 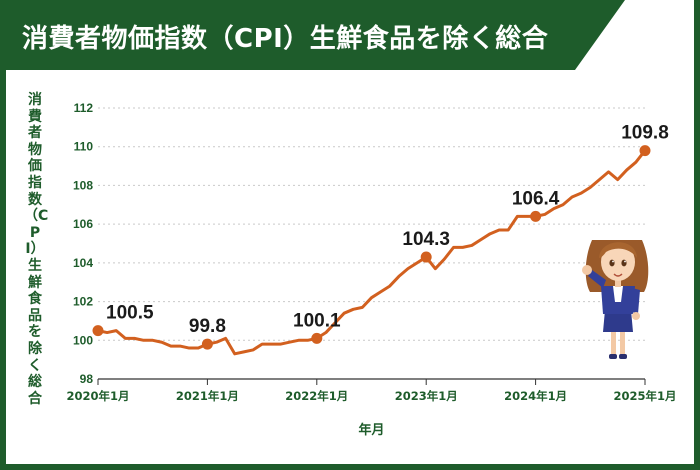 I want to click on mascot-illustration, so click(x=615, y=299).